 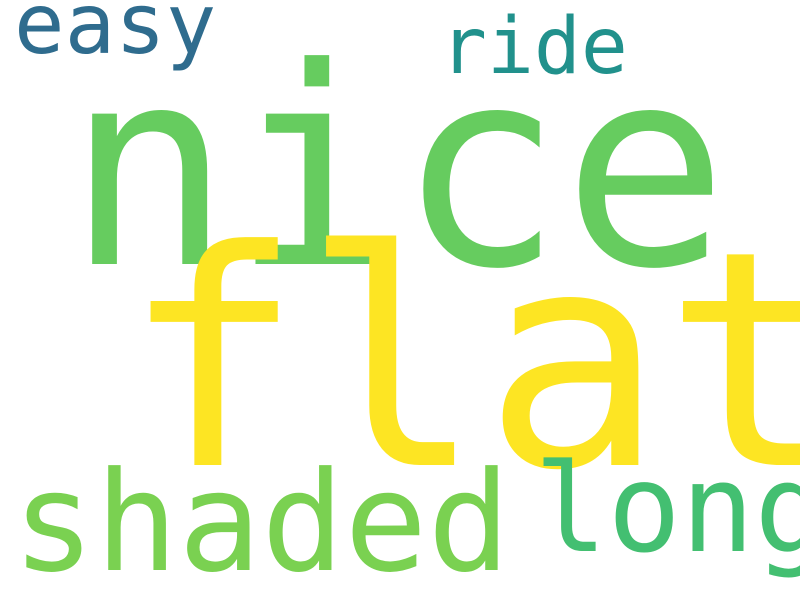 What do you see at coordinates (115, 36) in the screenshot?
I see `word-easy: easy` at bounding box center [115, 36].